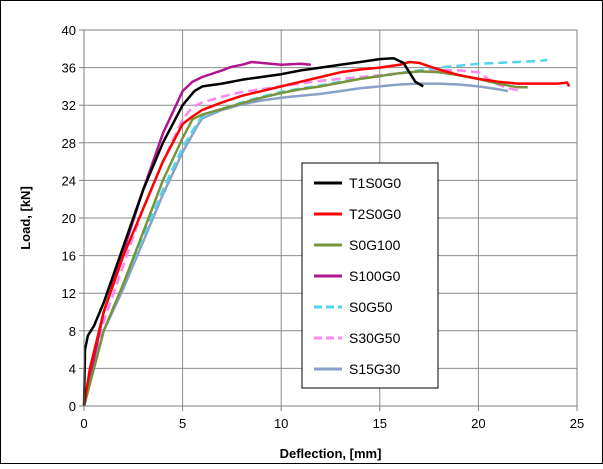 This screenshot has width=603, height=469. Describe the element at coordinates (375, 276) in the screenshot. I see `legend-label: S100G0` at that location.